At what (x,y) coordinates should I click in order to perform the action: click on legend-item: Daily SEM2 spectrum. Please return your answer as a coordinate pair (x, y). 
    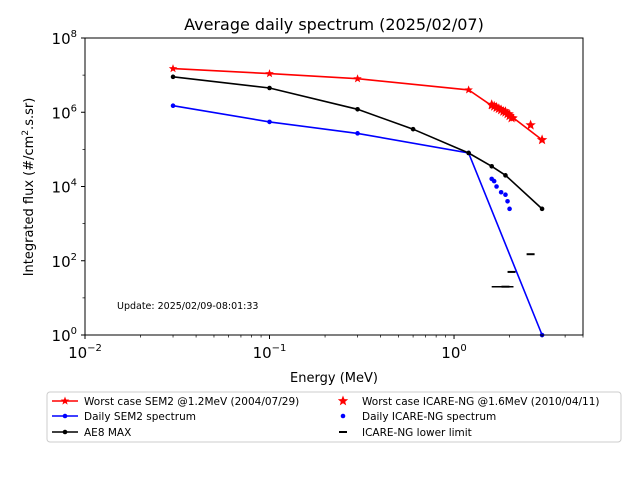
    Looking at the image, I should click on (124, 417).